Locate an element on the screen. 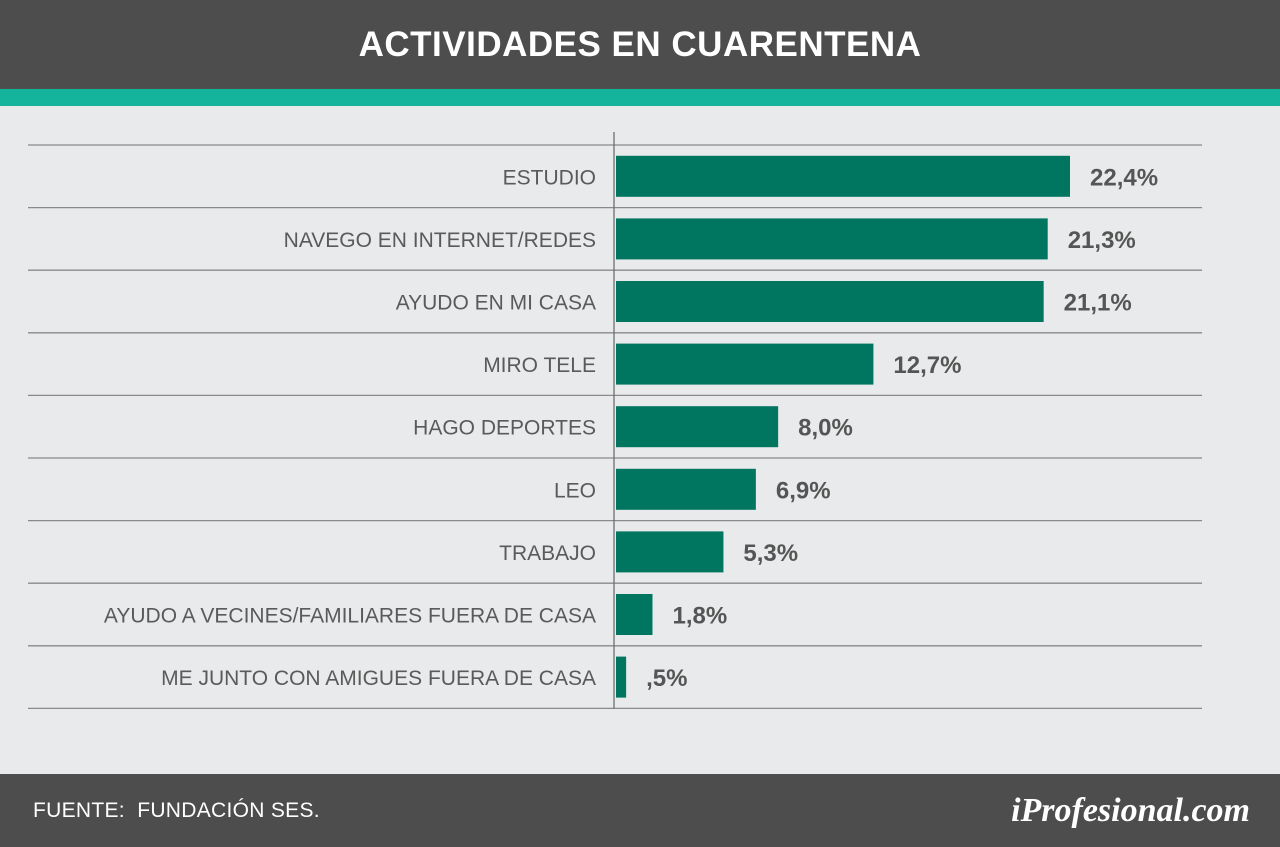 This screenshot has width=1280, height=847. category-label: ESTUDIO is located at coordinates (549, 177).